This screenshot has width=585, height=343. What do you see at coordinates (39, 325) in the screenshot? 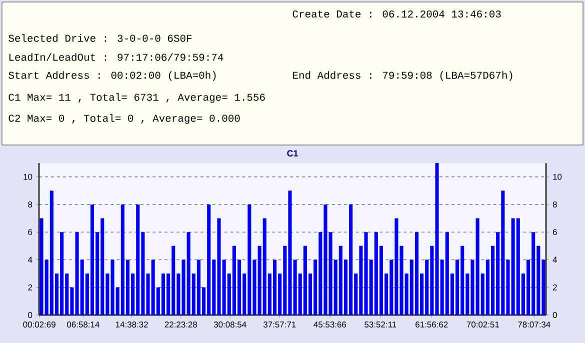
I see `x-tick-label: 00:02:69` at bounding box center [39, 325].